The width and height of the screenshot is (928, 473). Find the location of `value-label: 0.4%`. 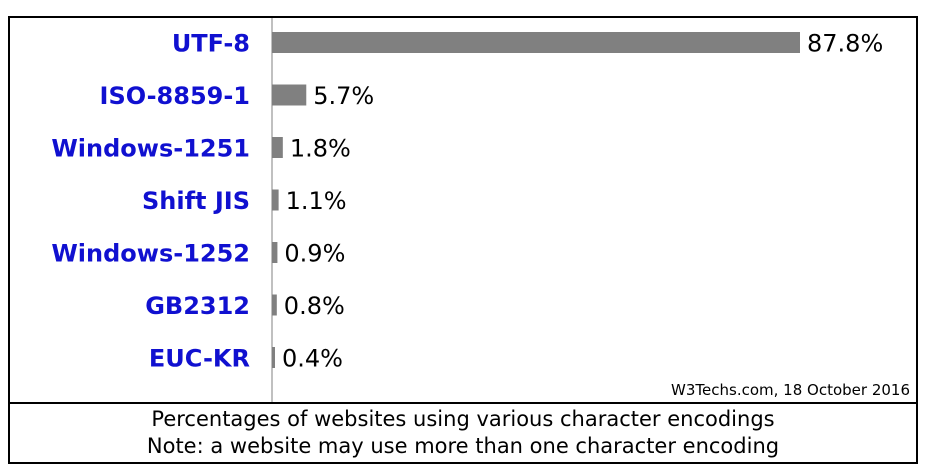

value-label: 0.4% is located at coordinates (312, 359).